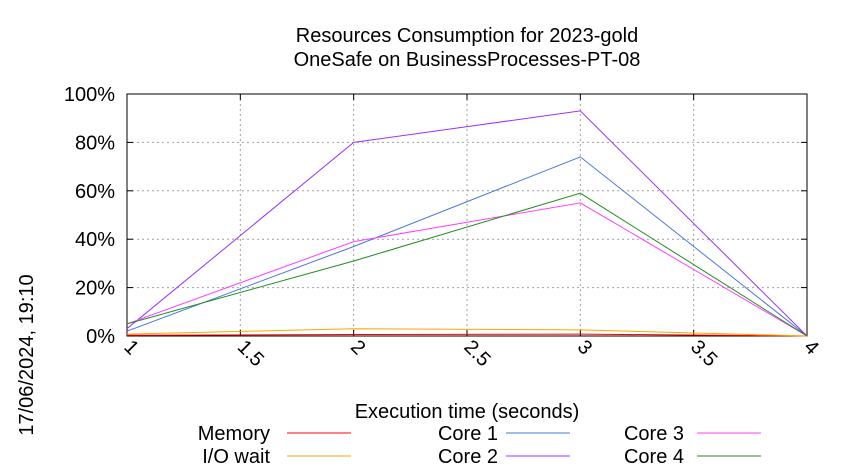 This screenshot has height=475, width=850. What do you see at coordinates (468, 434) in the screenshot?
I see `legend-label-core-1: Core 1` at bounding box center [468, 434].